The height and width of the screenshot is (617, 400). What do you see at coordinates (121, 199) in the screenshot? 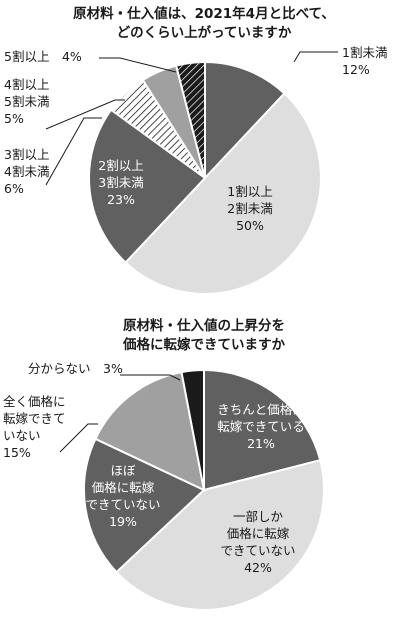
I see `chart-1-label-3-line-3: 23%` at bounding box center [121, 199].